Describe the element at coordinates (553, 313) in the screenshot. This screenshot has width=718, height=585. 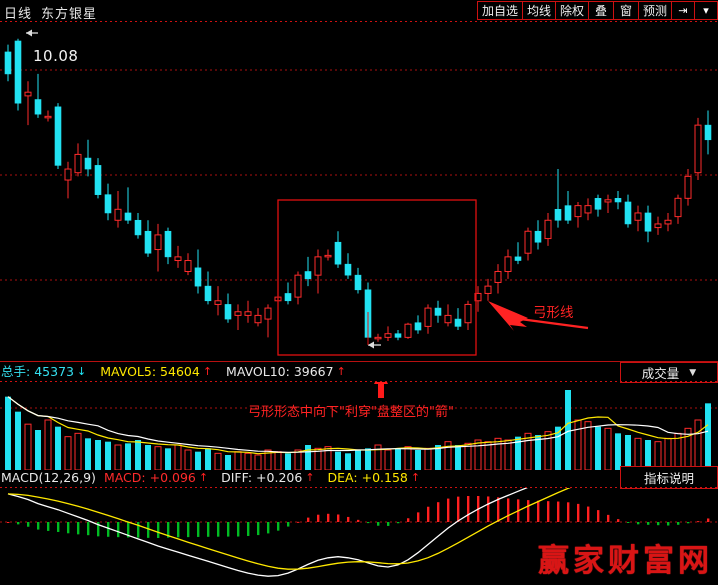
I see `bow-line-annotation: 弓形线` at that location.